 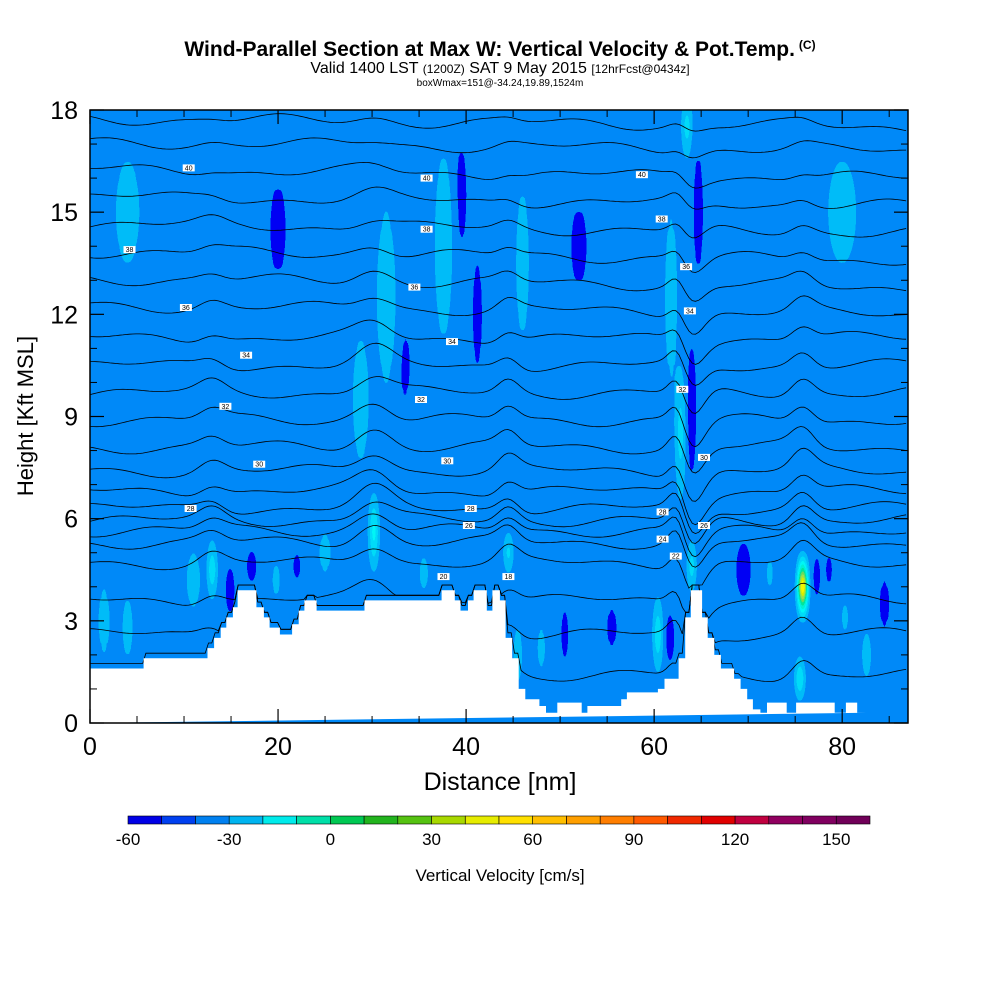 I want to click on contour-label: 36, so click(x=186, y=308).